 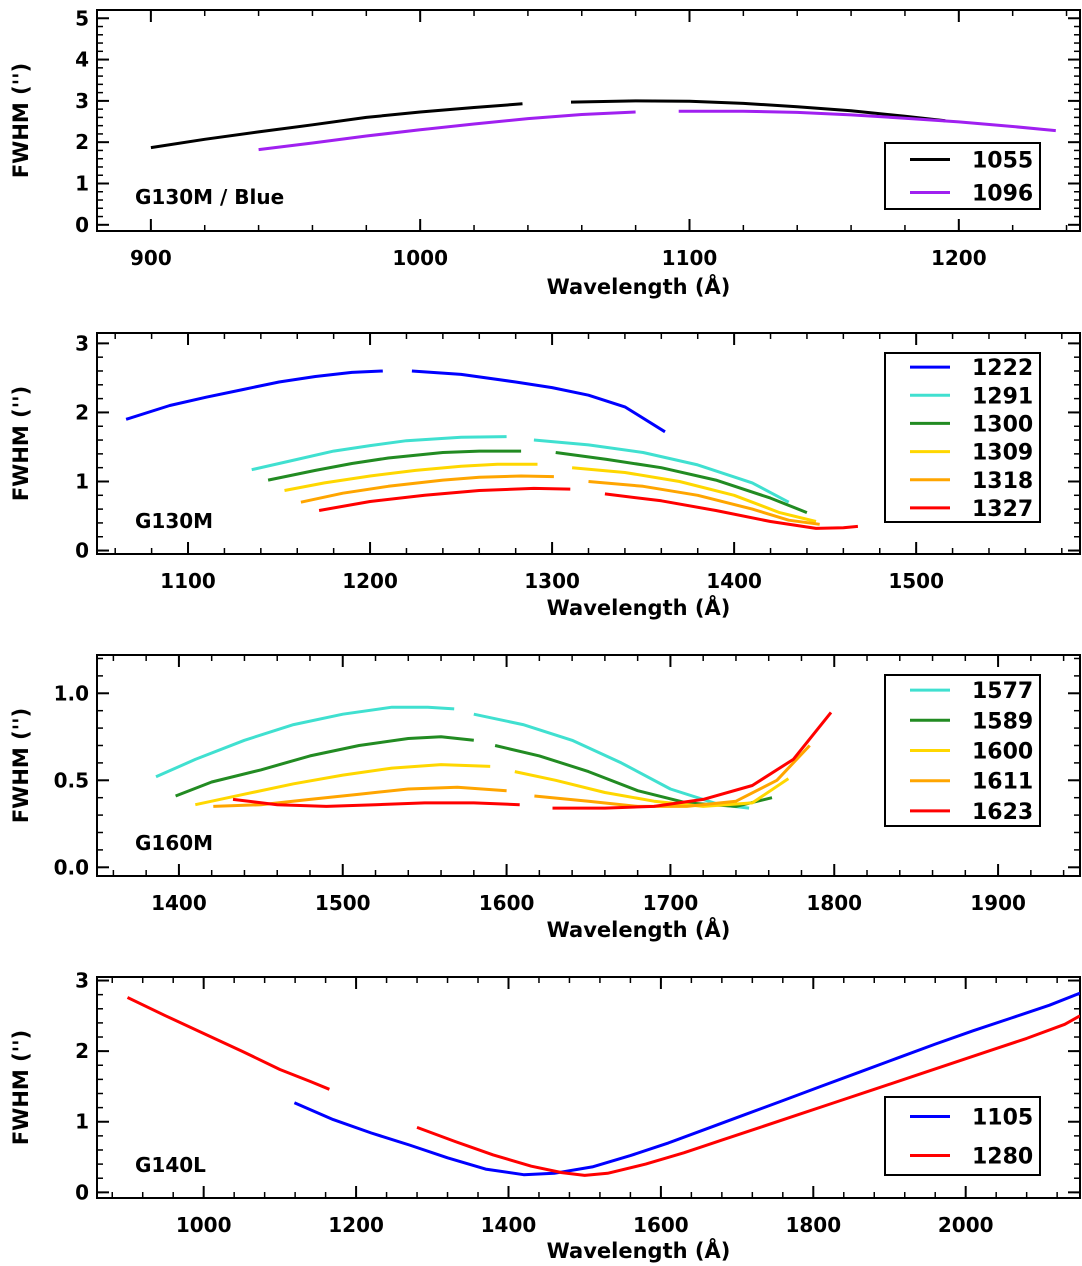 I want to click on legend-entry: 1600, so click(x=1002, y=752).